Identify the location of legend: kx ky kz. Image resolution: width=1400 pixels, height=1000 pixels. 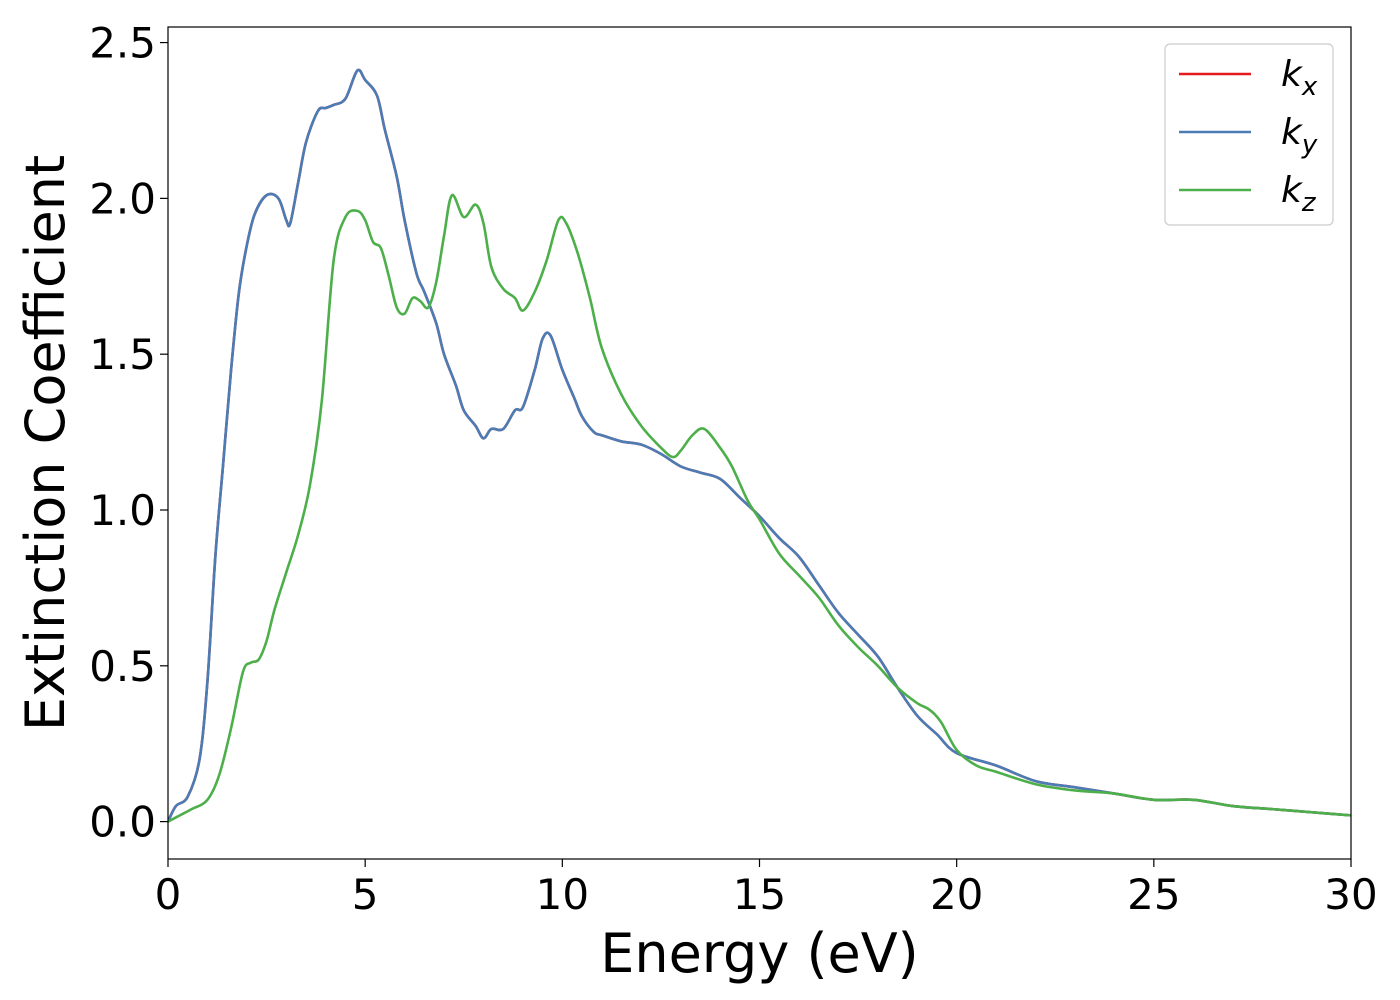
(1249, 134).